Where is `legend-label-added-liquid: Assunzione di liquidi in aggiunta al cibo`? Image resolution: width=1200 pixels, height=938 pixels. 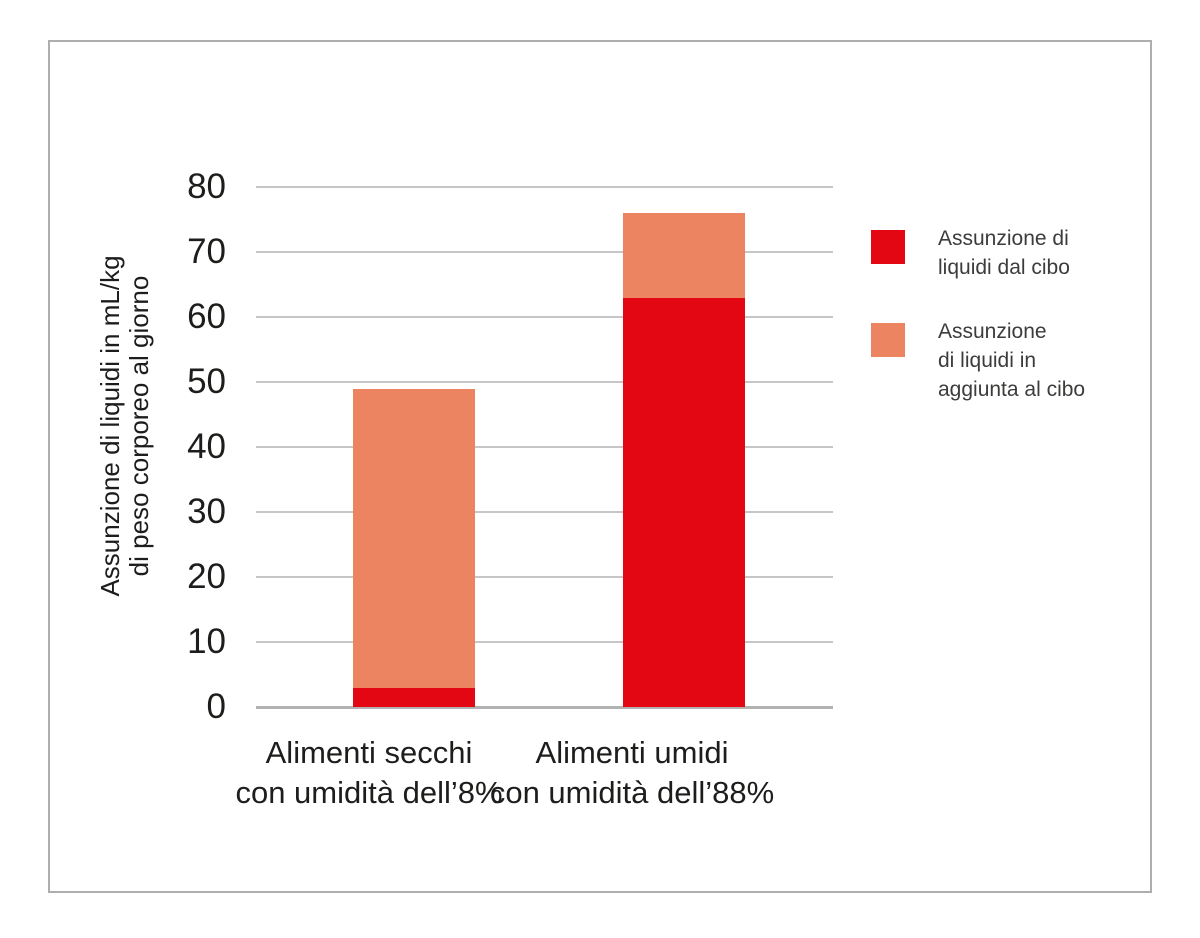 legend-label-added-liquid: Assunzione di liquidi in aggiunta al cibo is located at coordinates (1011, 360).